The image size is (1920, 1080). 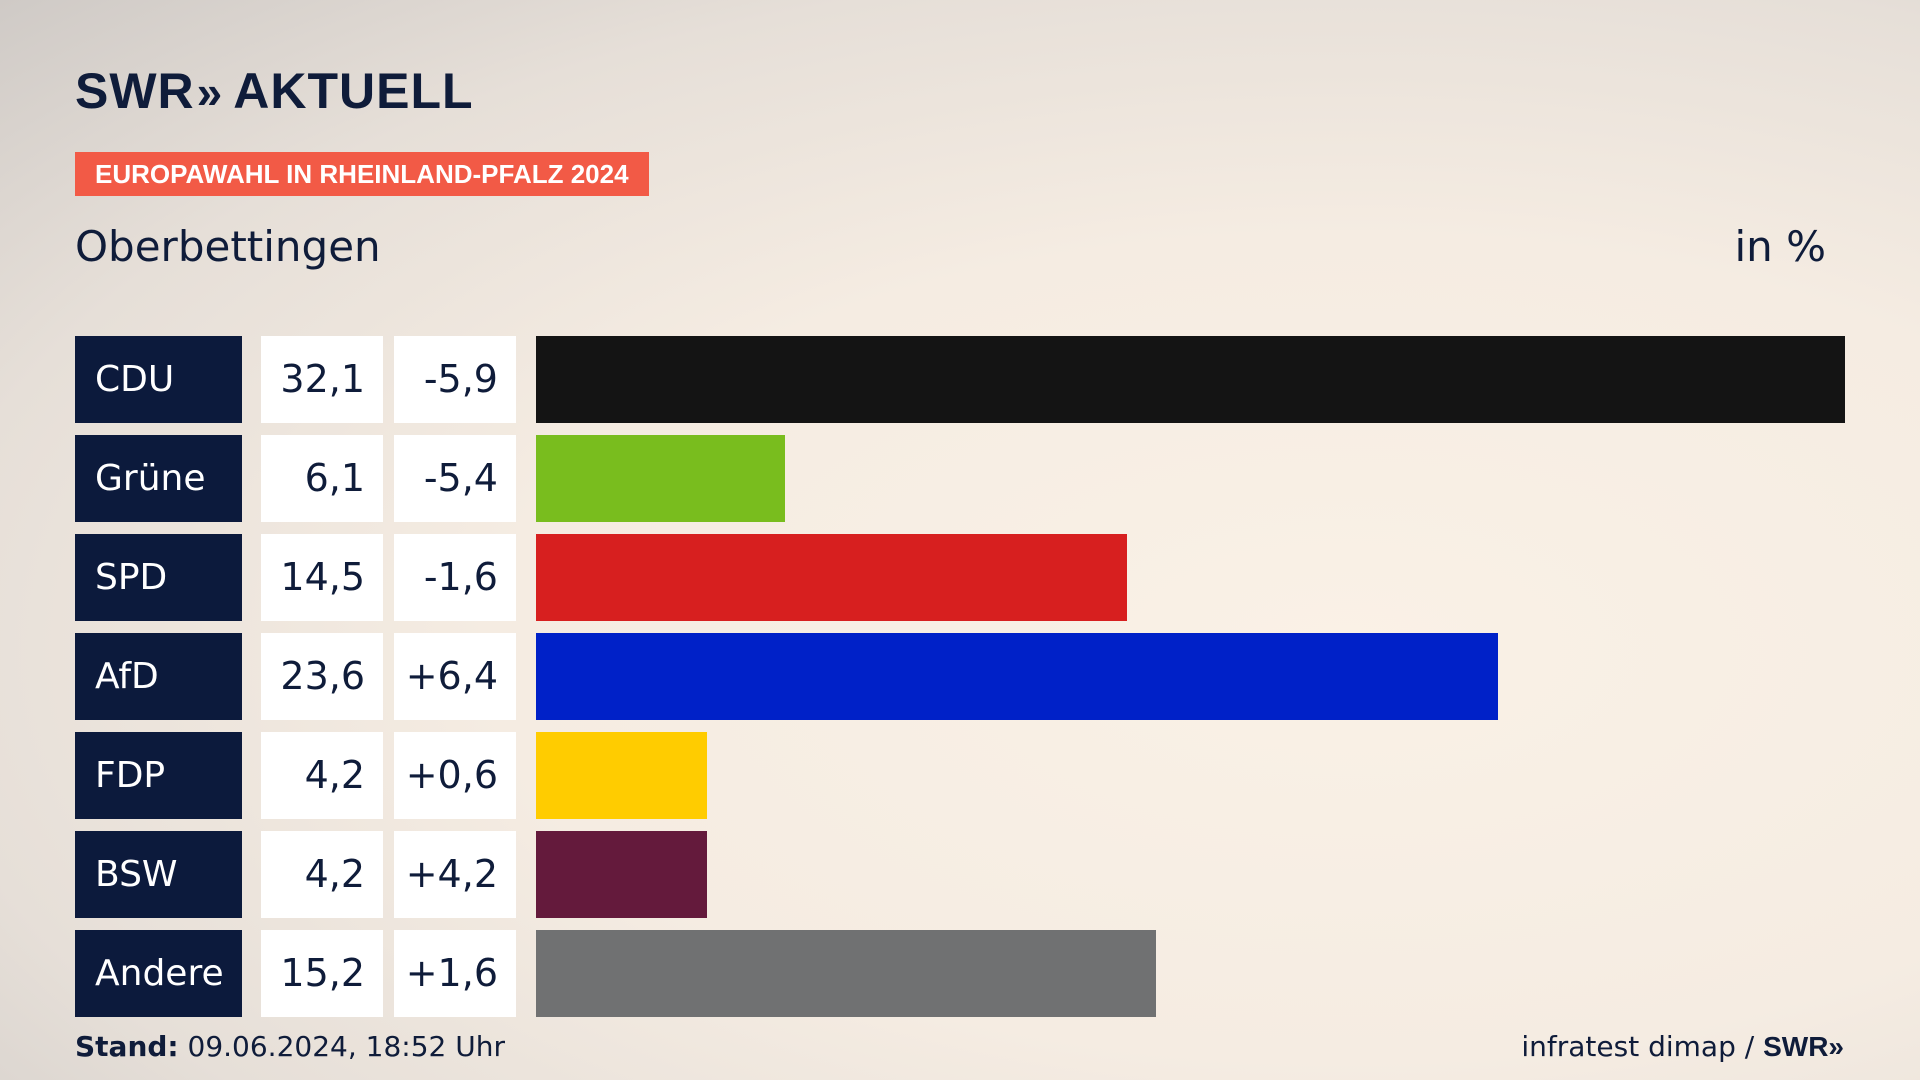 What do you see at coordinates (341, 1046) in the screenshot?
I see `stand-value: 09.06.2024, 18:52 Uhr` at bounding box center [341, 1046].